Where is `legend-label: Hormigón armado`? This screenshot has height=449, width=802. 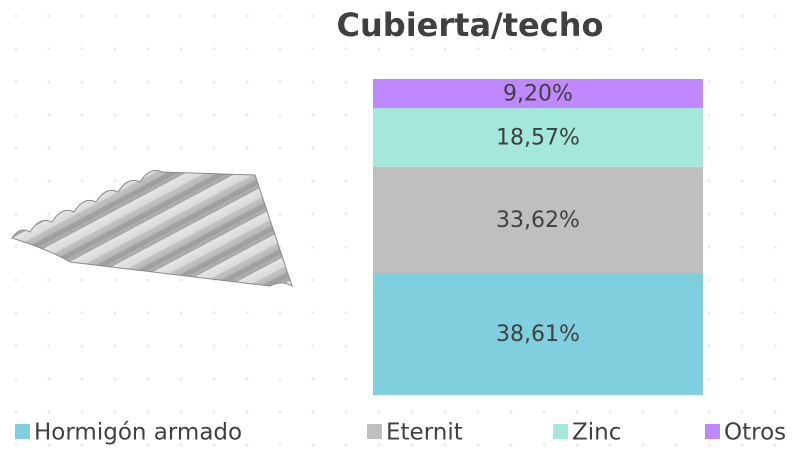
legend-label: Hormigón armado is located at coordinates (138, 433).